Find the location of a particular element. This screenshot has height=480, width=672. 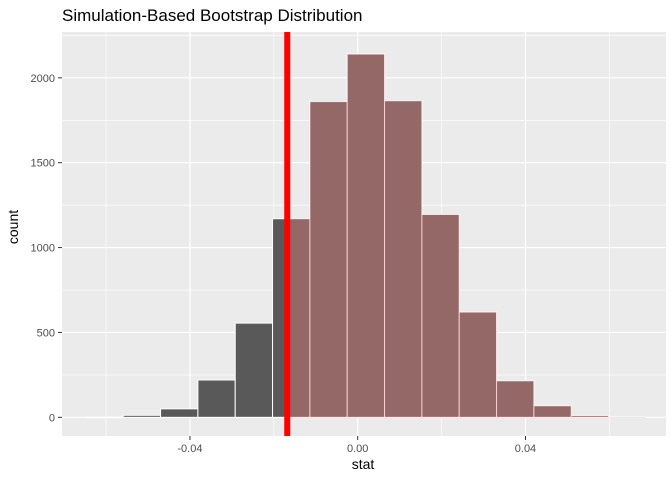

x-tick-label: -0.04 is located at coordinates (189, 449).